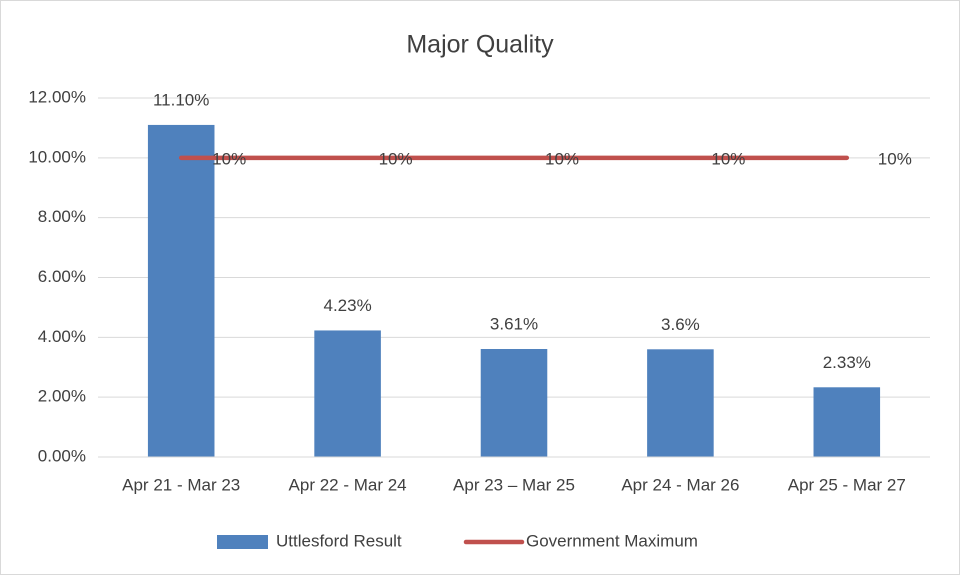  I want to click on y-tick-label: 4.00%, so click(62, 336).